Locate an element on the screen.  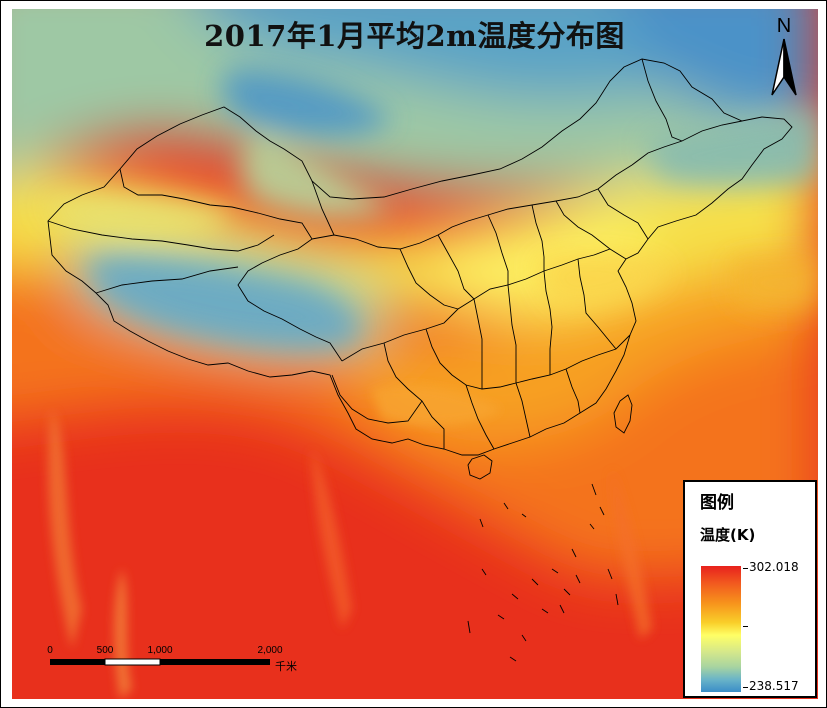
scale-unit: 千米 is located at coordinates (286, 667).